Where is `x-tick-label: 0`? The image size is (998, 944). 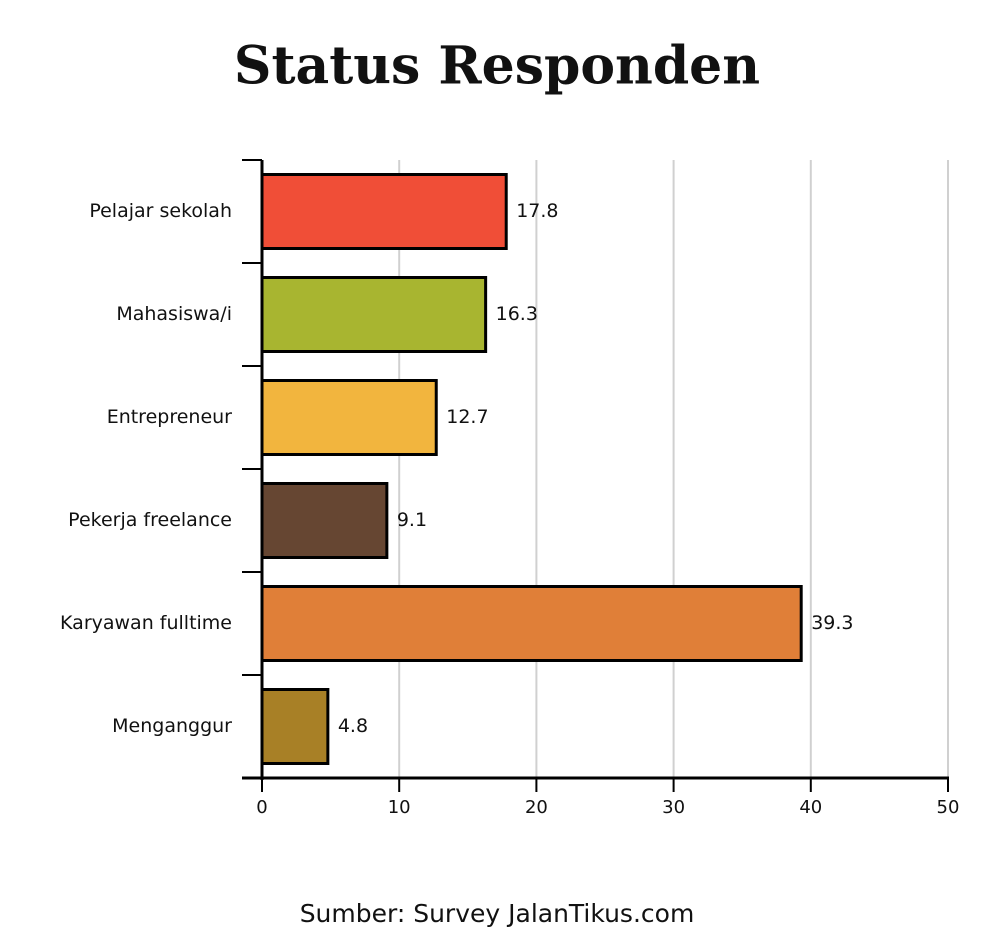
x-tick-label: 0 is located at coordinates (261, 807).